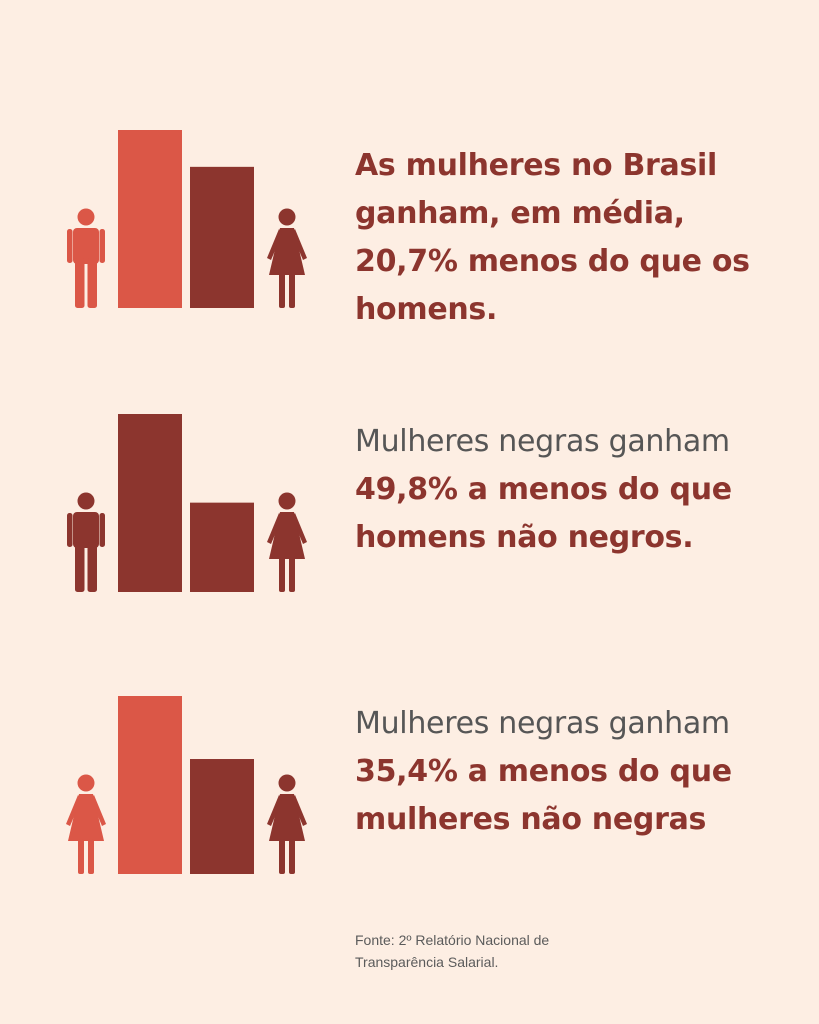  Describe the element at coordinates (543, 513) in the screenshot. I see `statement-2-bold: 49,8% a menos do que homens não negros.` at that location.